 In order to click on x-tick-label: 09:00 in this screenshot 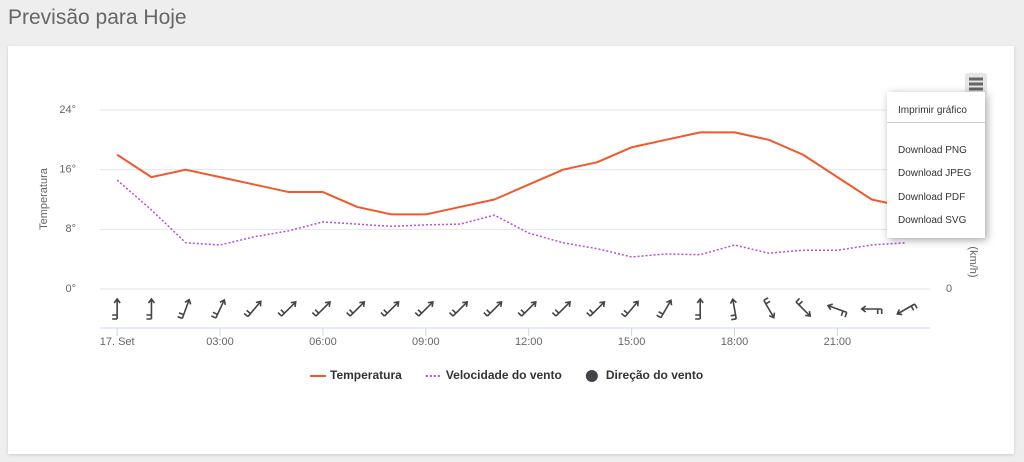, I will do `click(426, 342)`.